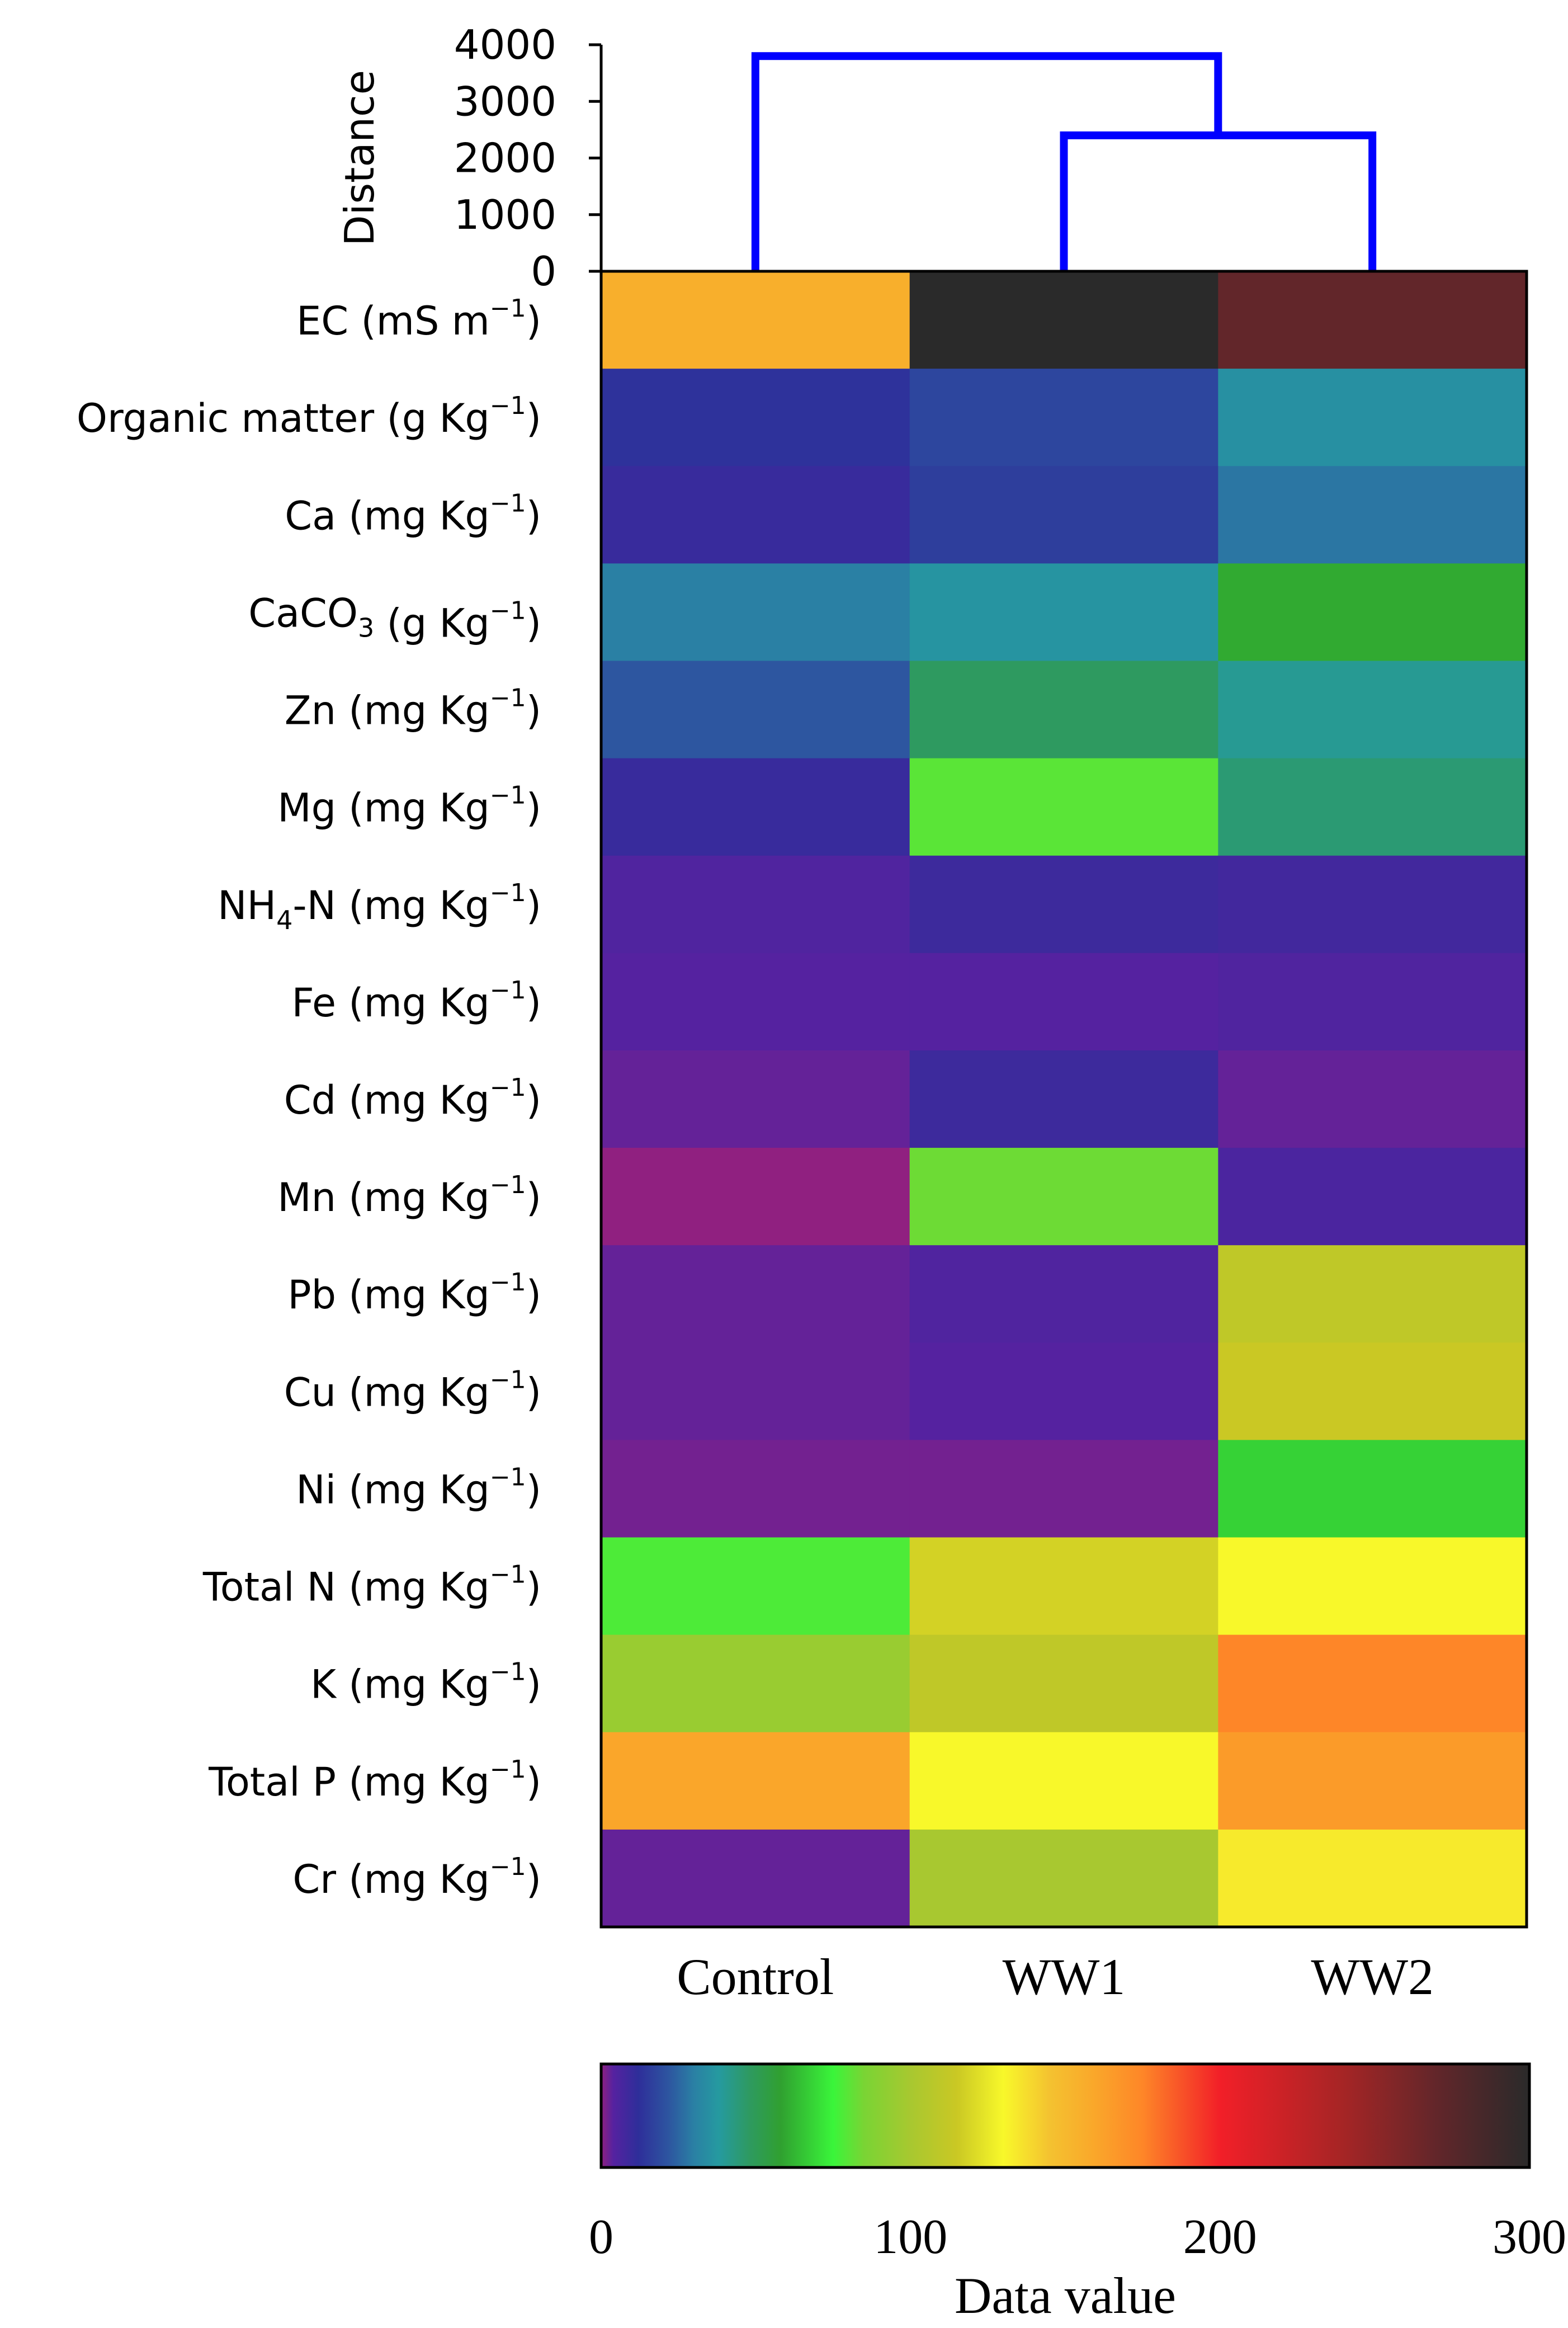  I want to click on cell-mg-ww2, so click(1372, 807).